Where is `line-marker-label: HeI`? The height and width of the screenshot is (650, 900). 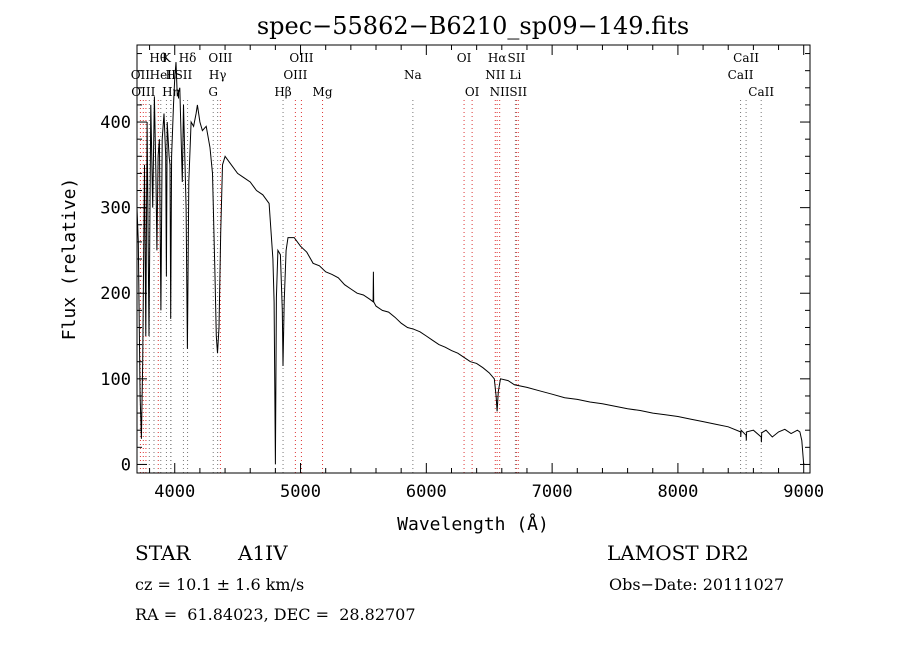 line-marker-label: HeI is located at coordinates (161, 75).